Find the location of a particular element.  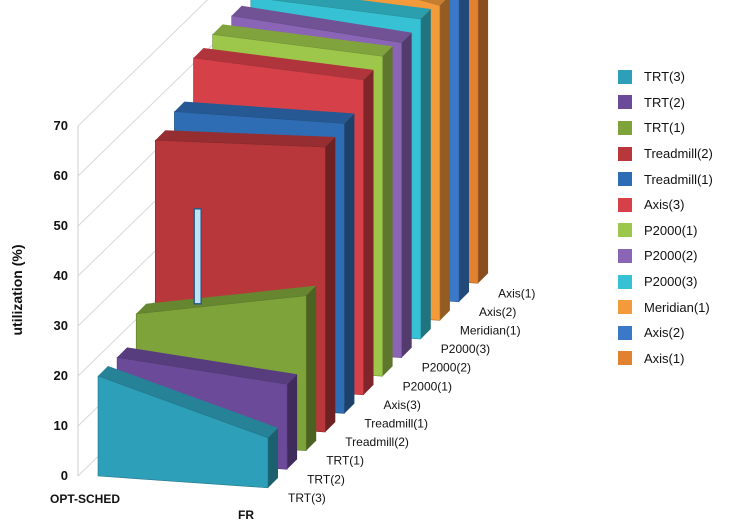

y-tick-10: 10 is located at coordinates (61, 425).